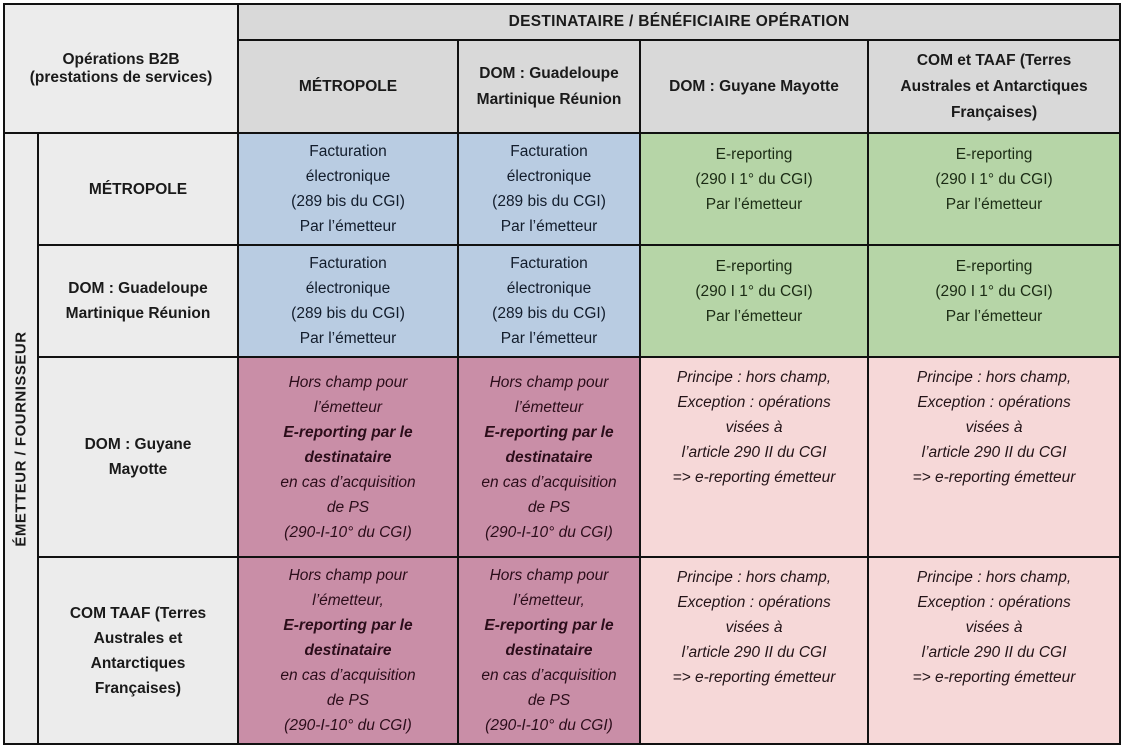 The width and height of the screenshot is (1124, 745). What do you see at coordinates (348, 86) in the screenshot?
I see `col-header-metropole: MÉTROPOLE` at bounding box center [348, 86].